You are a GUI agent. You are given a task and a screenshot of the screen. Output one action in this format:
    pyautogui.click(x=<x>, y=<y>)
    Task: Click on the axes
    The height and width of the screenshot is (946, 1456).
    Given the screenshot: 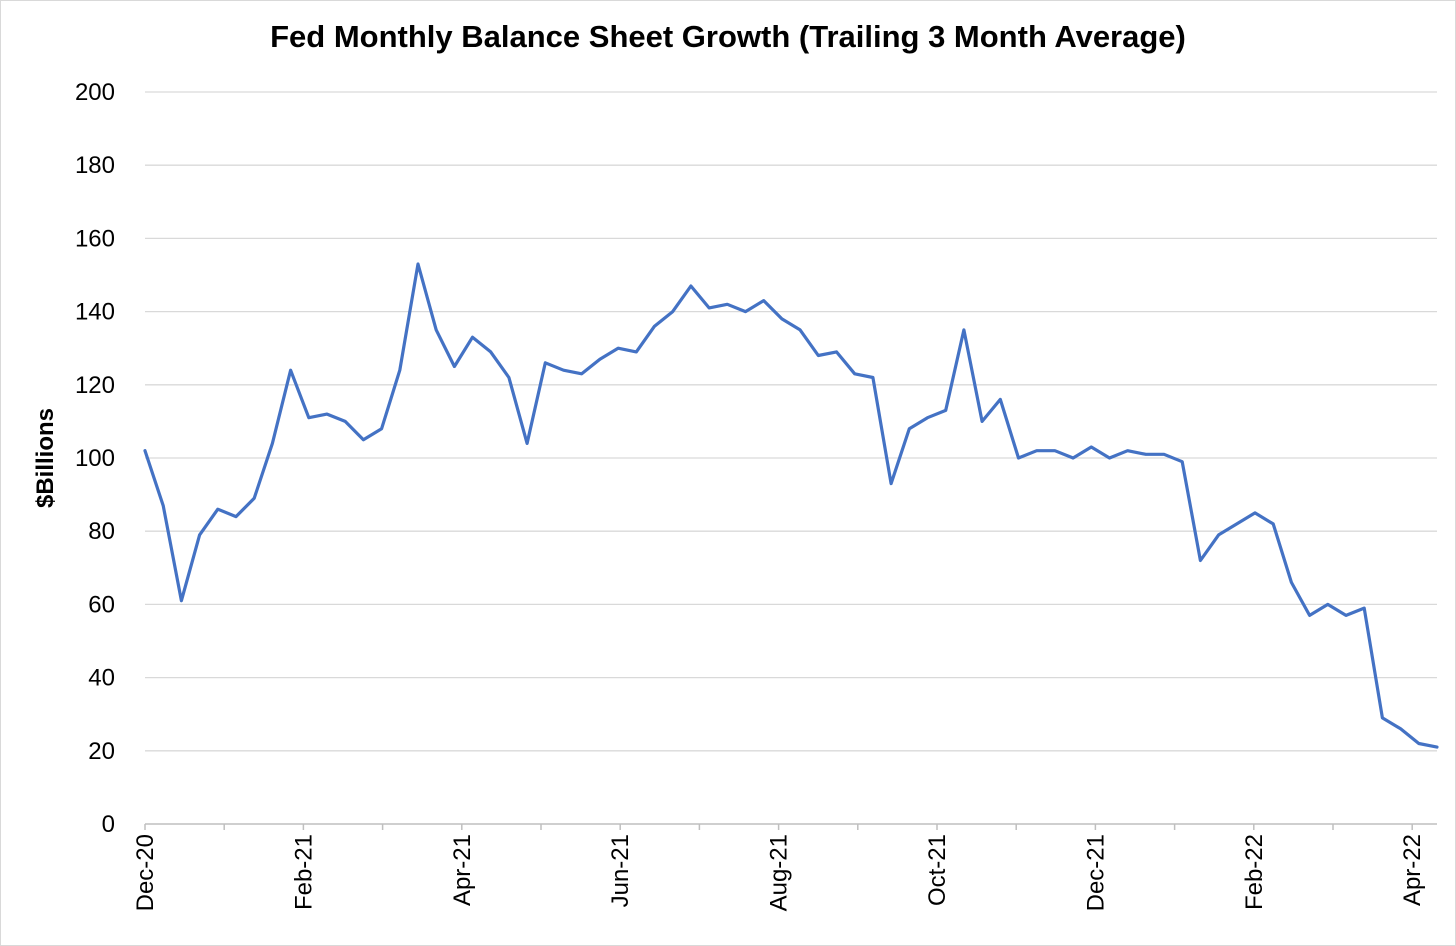 What is the action you would take?
    pyautogui.click(x=790, y=826)
    